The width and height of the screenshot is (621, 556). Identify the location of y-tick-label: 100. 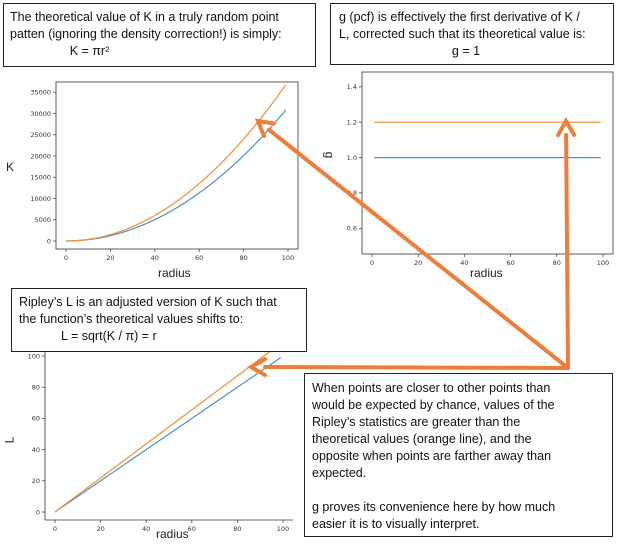
(34, 356).